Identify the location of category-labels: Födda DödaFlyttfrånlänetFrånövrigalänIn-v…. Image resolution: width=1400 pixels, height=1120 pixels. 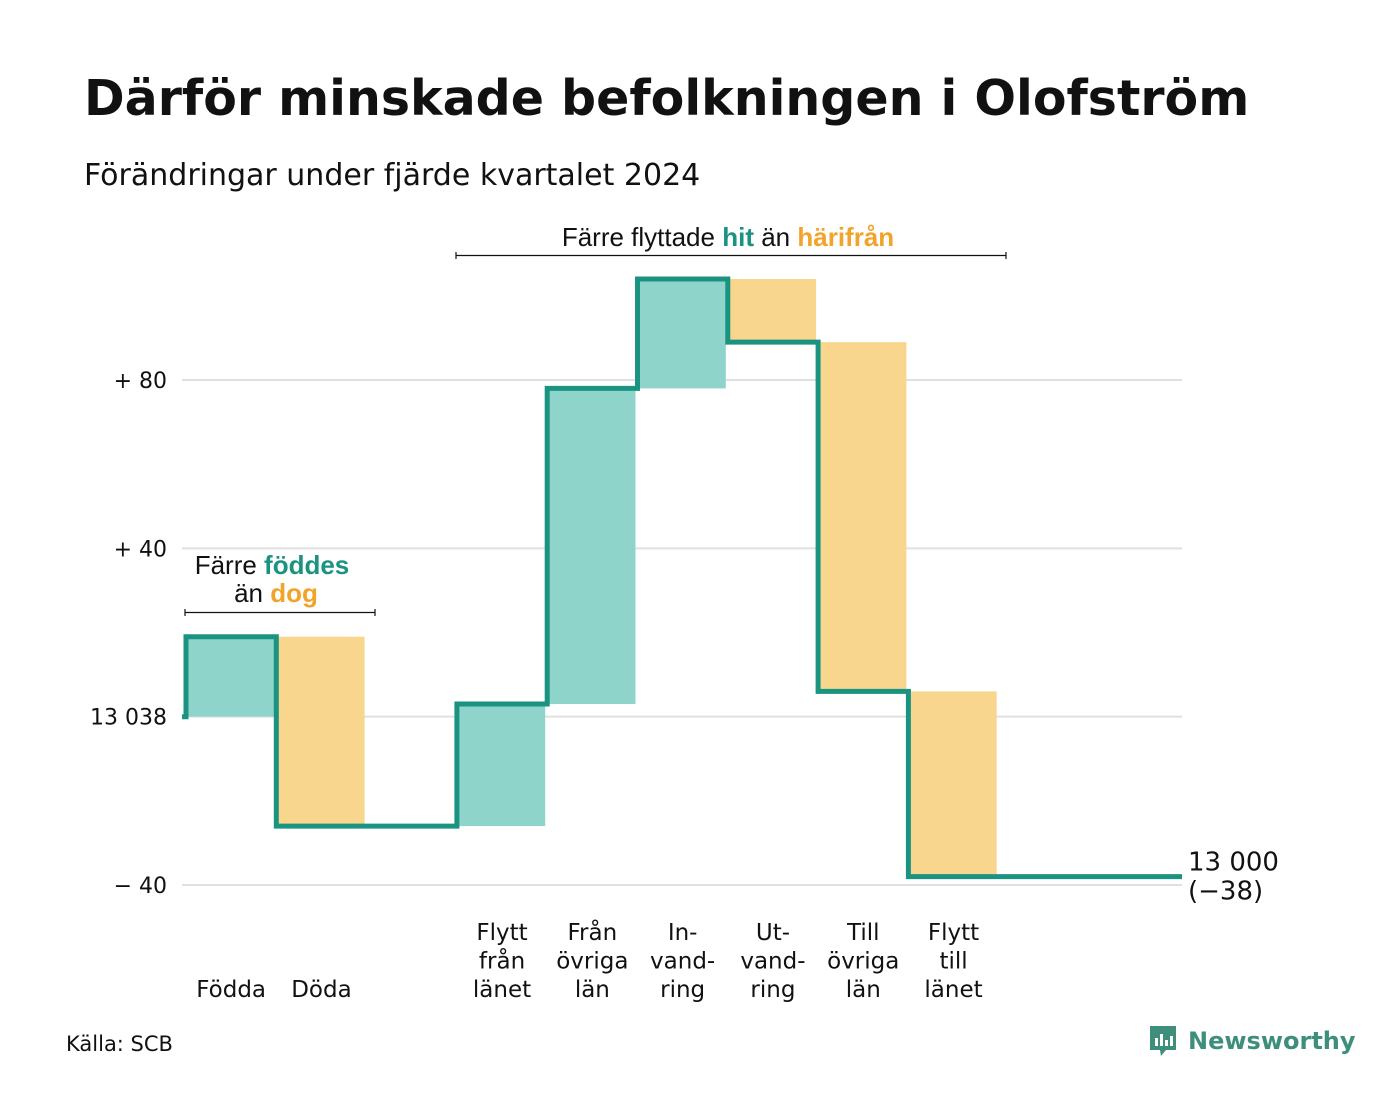
(589, 960).